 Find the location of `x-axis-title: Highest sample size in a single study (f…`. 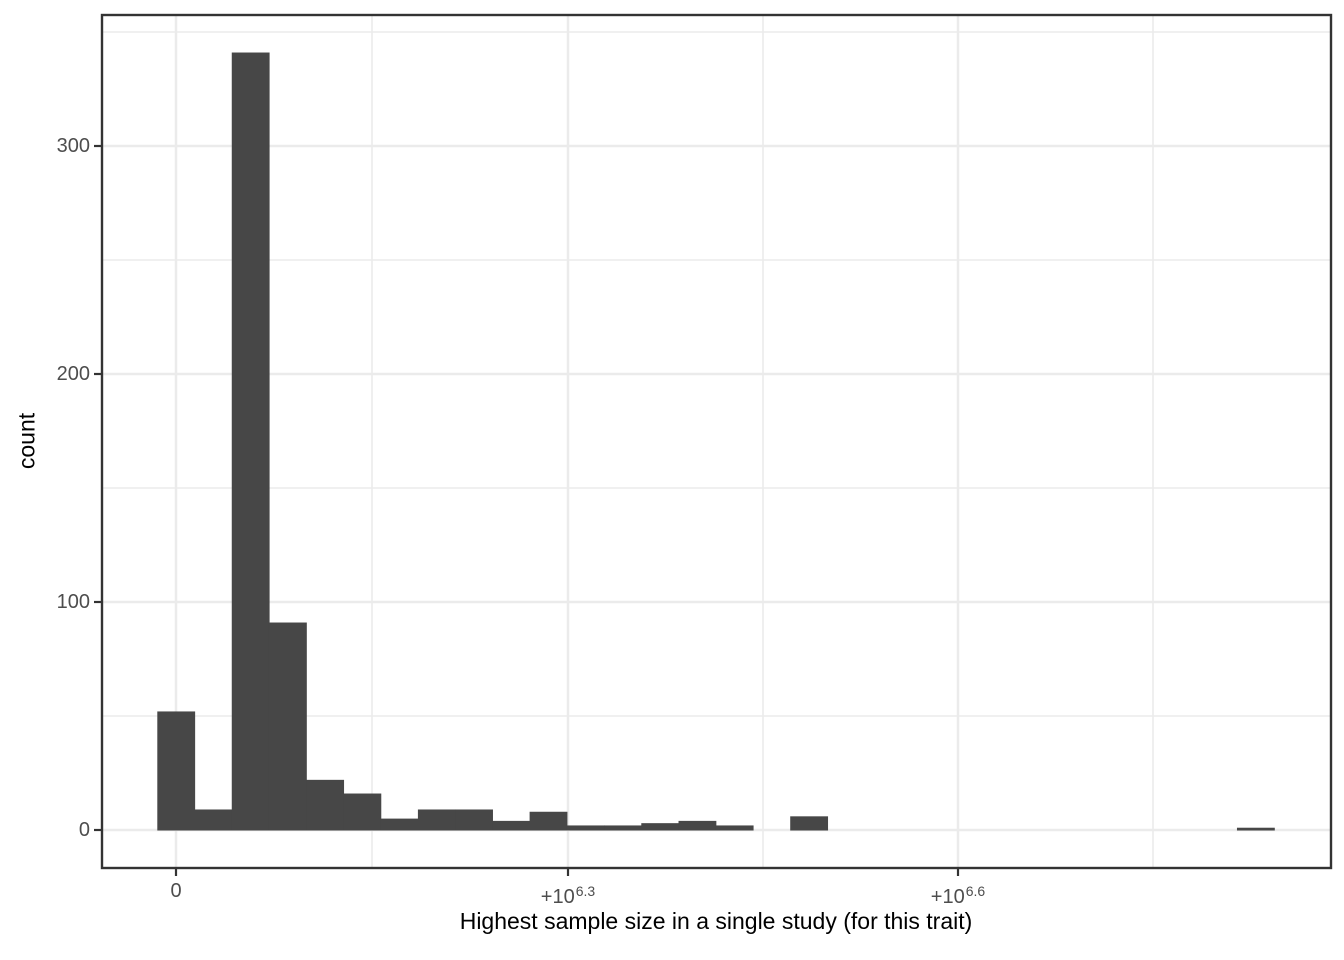

x-axis-title: Highest sample size in a single study (f… is located at coordinates (716, 921).